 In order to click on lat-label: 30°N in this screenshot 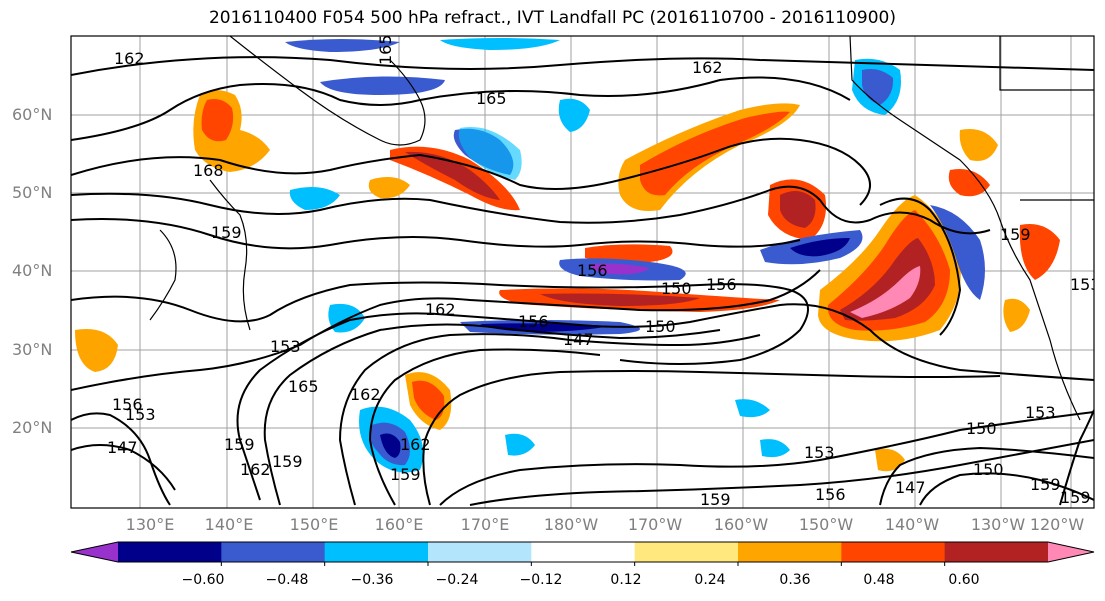, I will do `click(32, 349)`.